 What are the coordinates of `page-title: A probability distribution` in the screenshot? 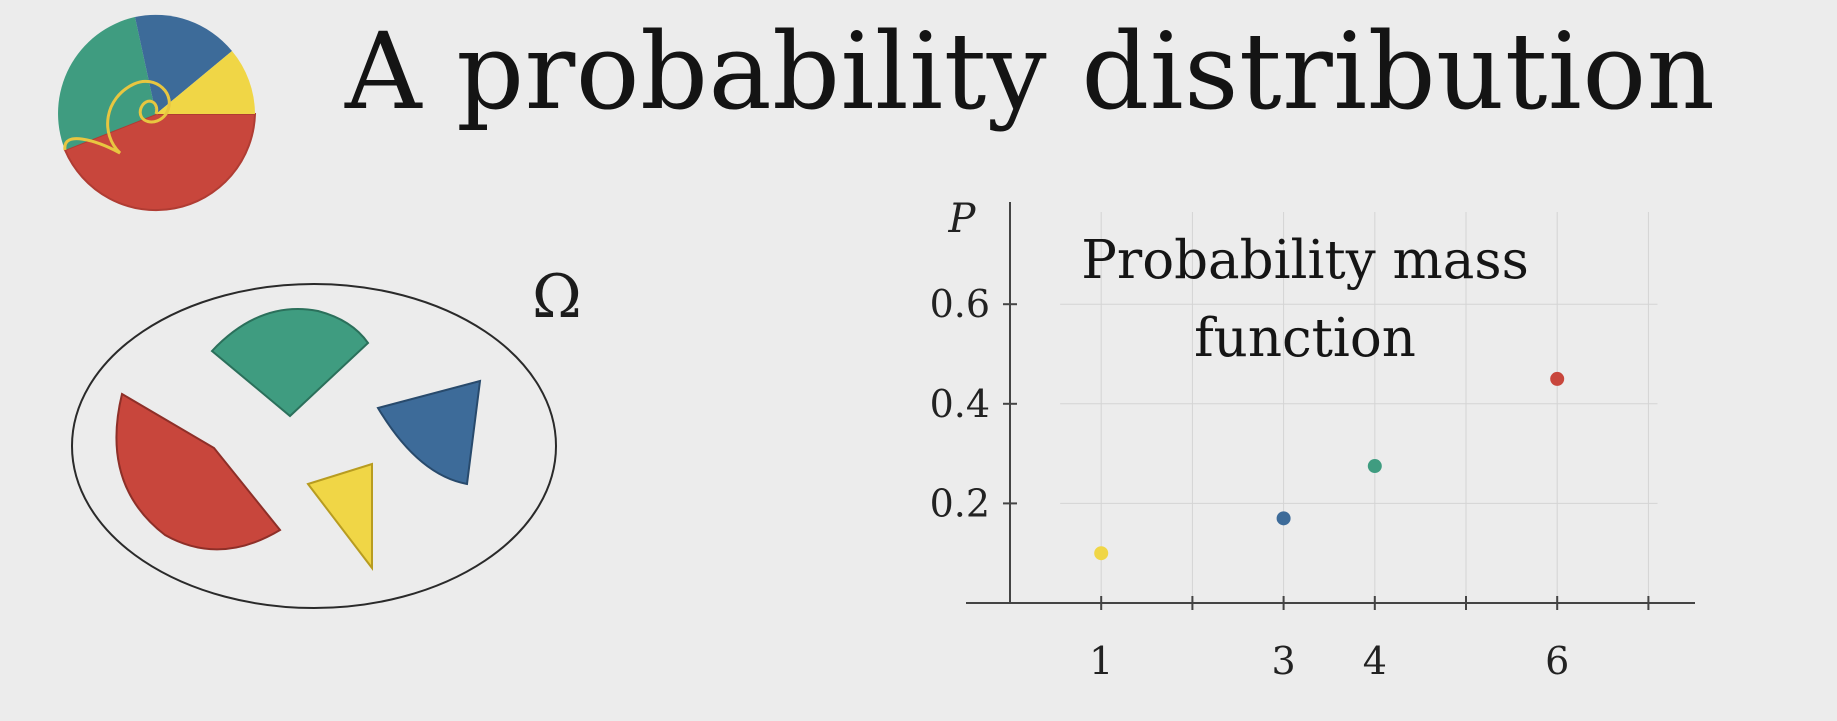 It's located at (1030, 71).